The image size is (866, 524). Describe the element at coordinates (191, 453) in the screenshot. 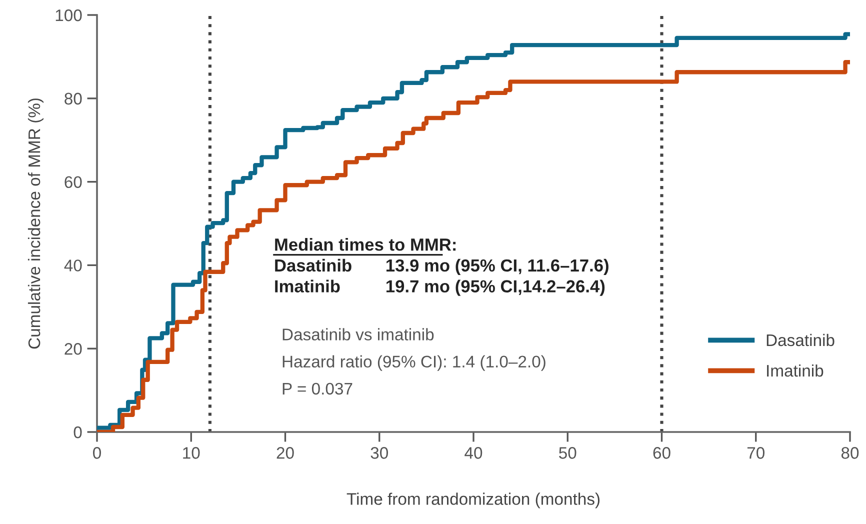

I see `x-tick-label: 10` at that location.